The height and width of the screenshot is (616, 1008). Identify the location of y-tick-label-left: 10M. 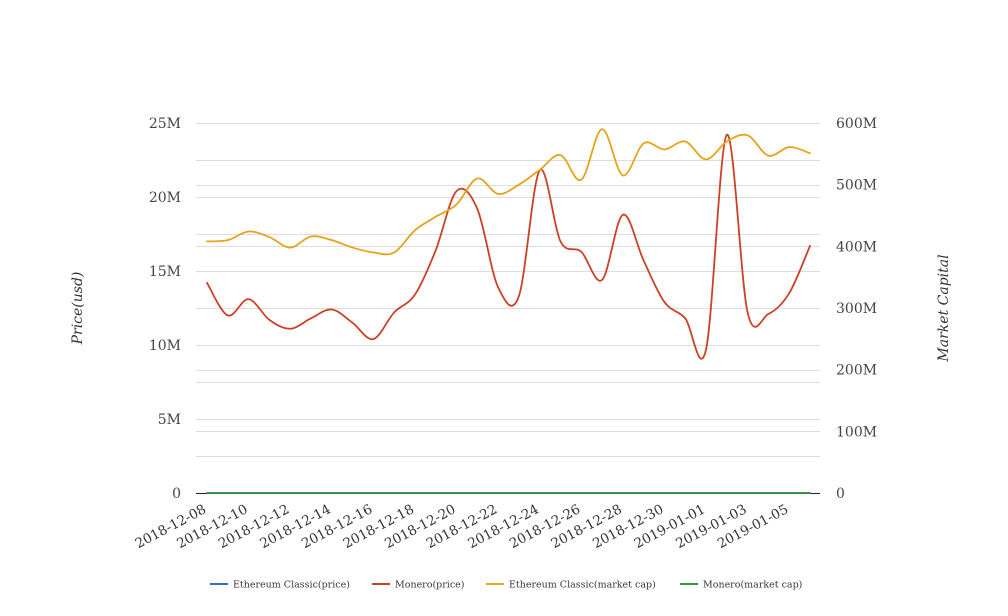
(165, 346).